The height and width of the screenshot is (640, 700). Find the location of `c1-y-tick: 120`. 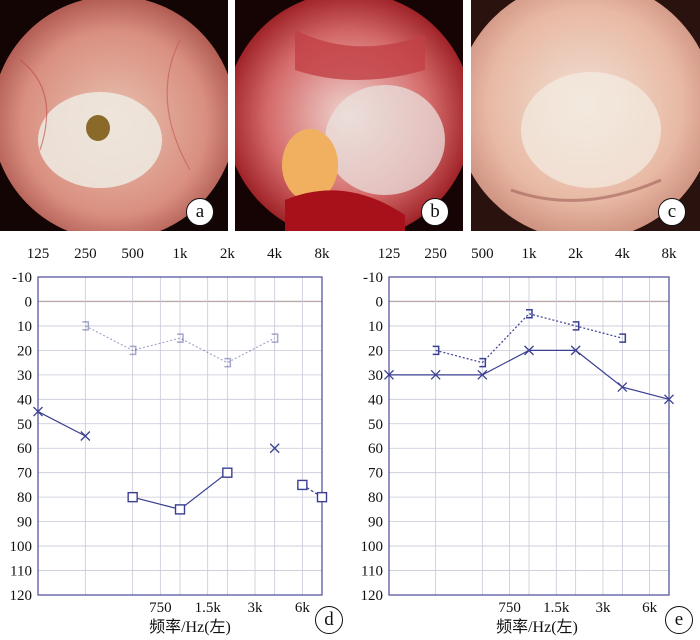

c1-y-tick: 120 is located at coordinates (372, 596).